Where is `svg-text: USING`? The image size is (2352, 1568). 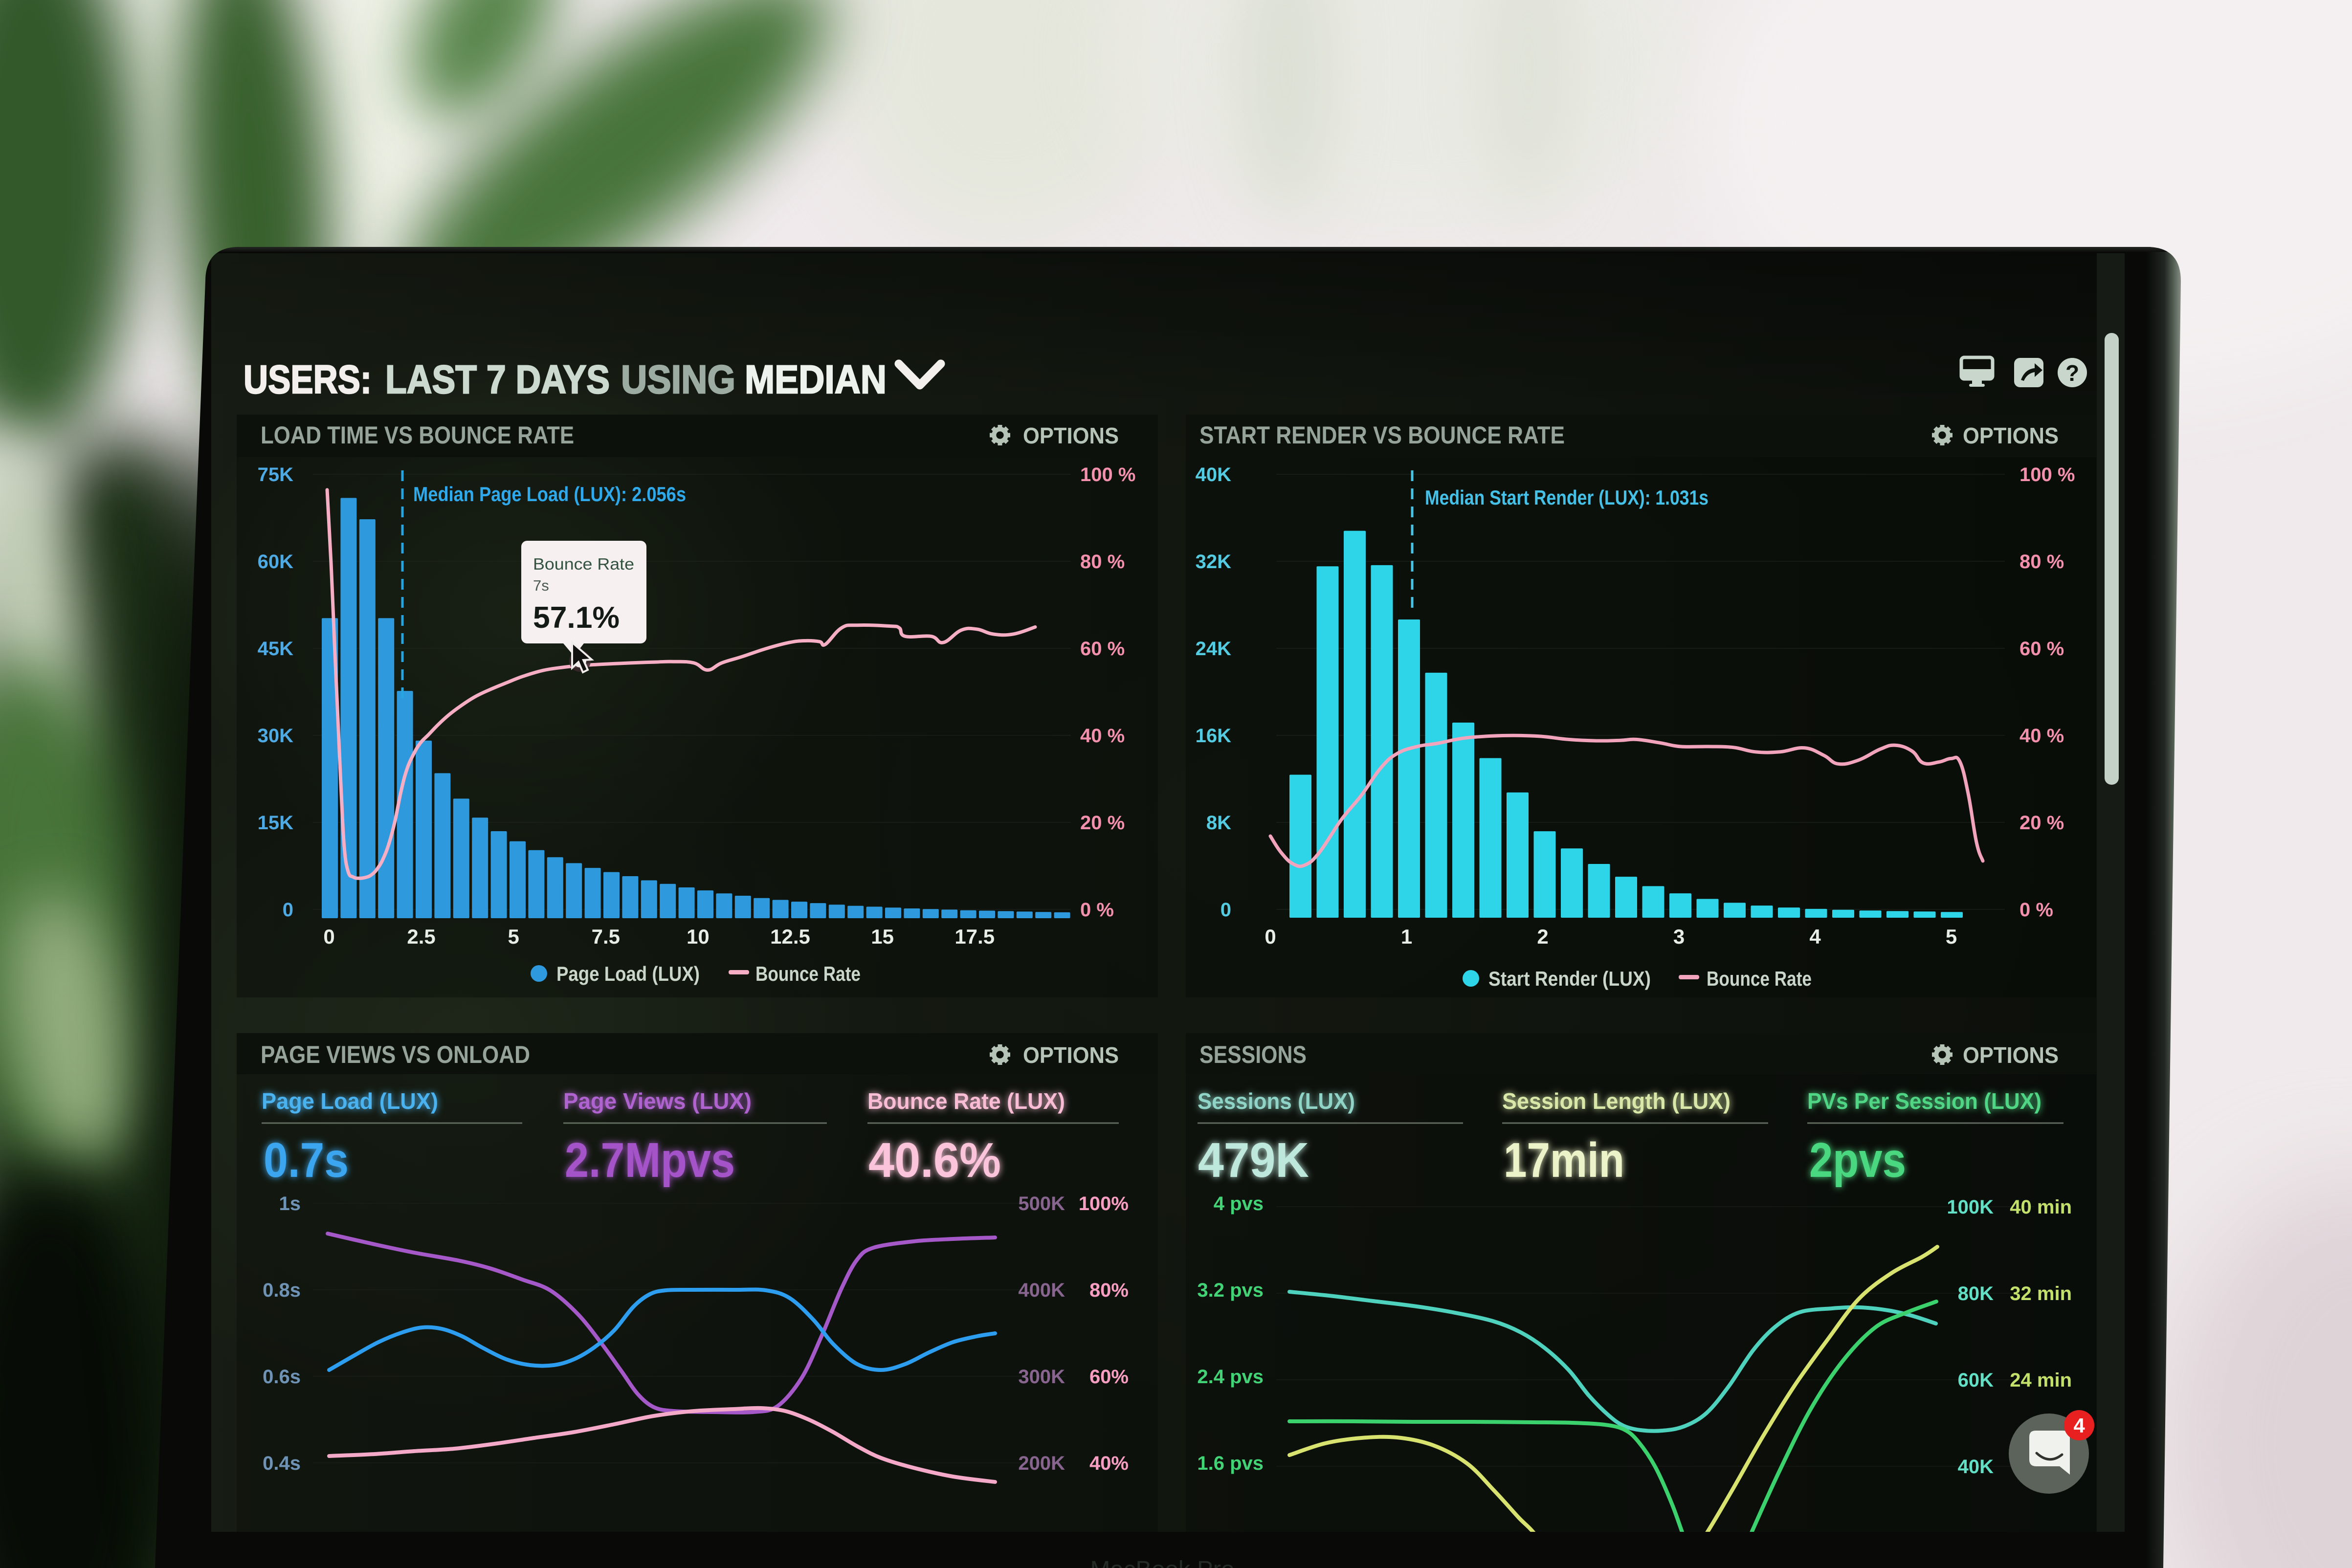
svg-text: USING is located at coordinates (678, 379).